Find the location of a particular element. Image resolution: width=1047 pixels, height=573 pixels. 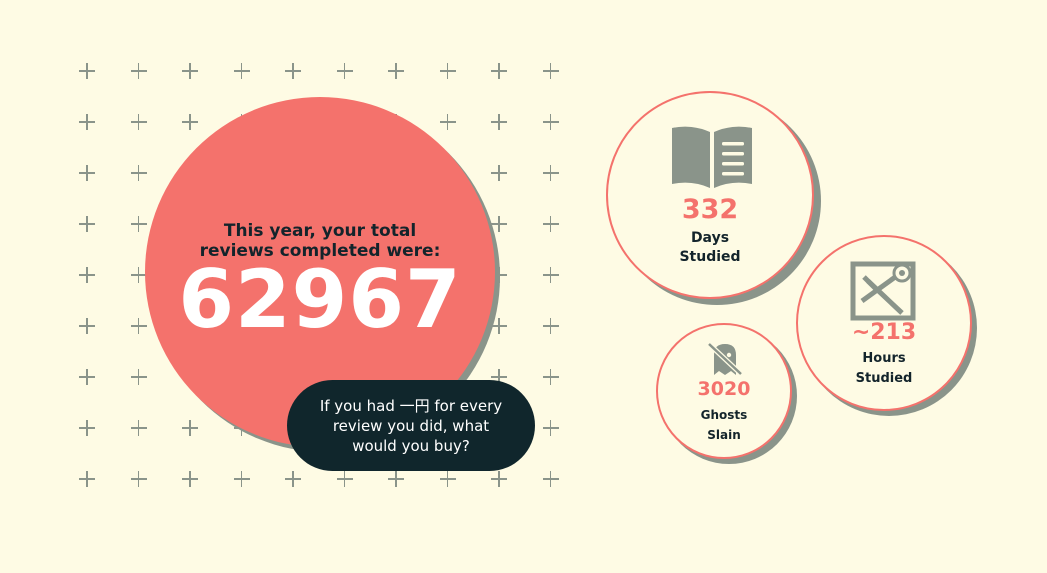

hours-studied-value: ~213 is located at coordinates (884, 332).